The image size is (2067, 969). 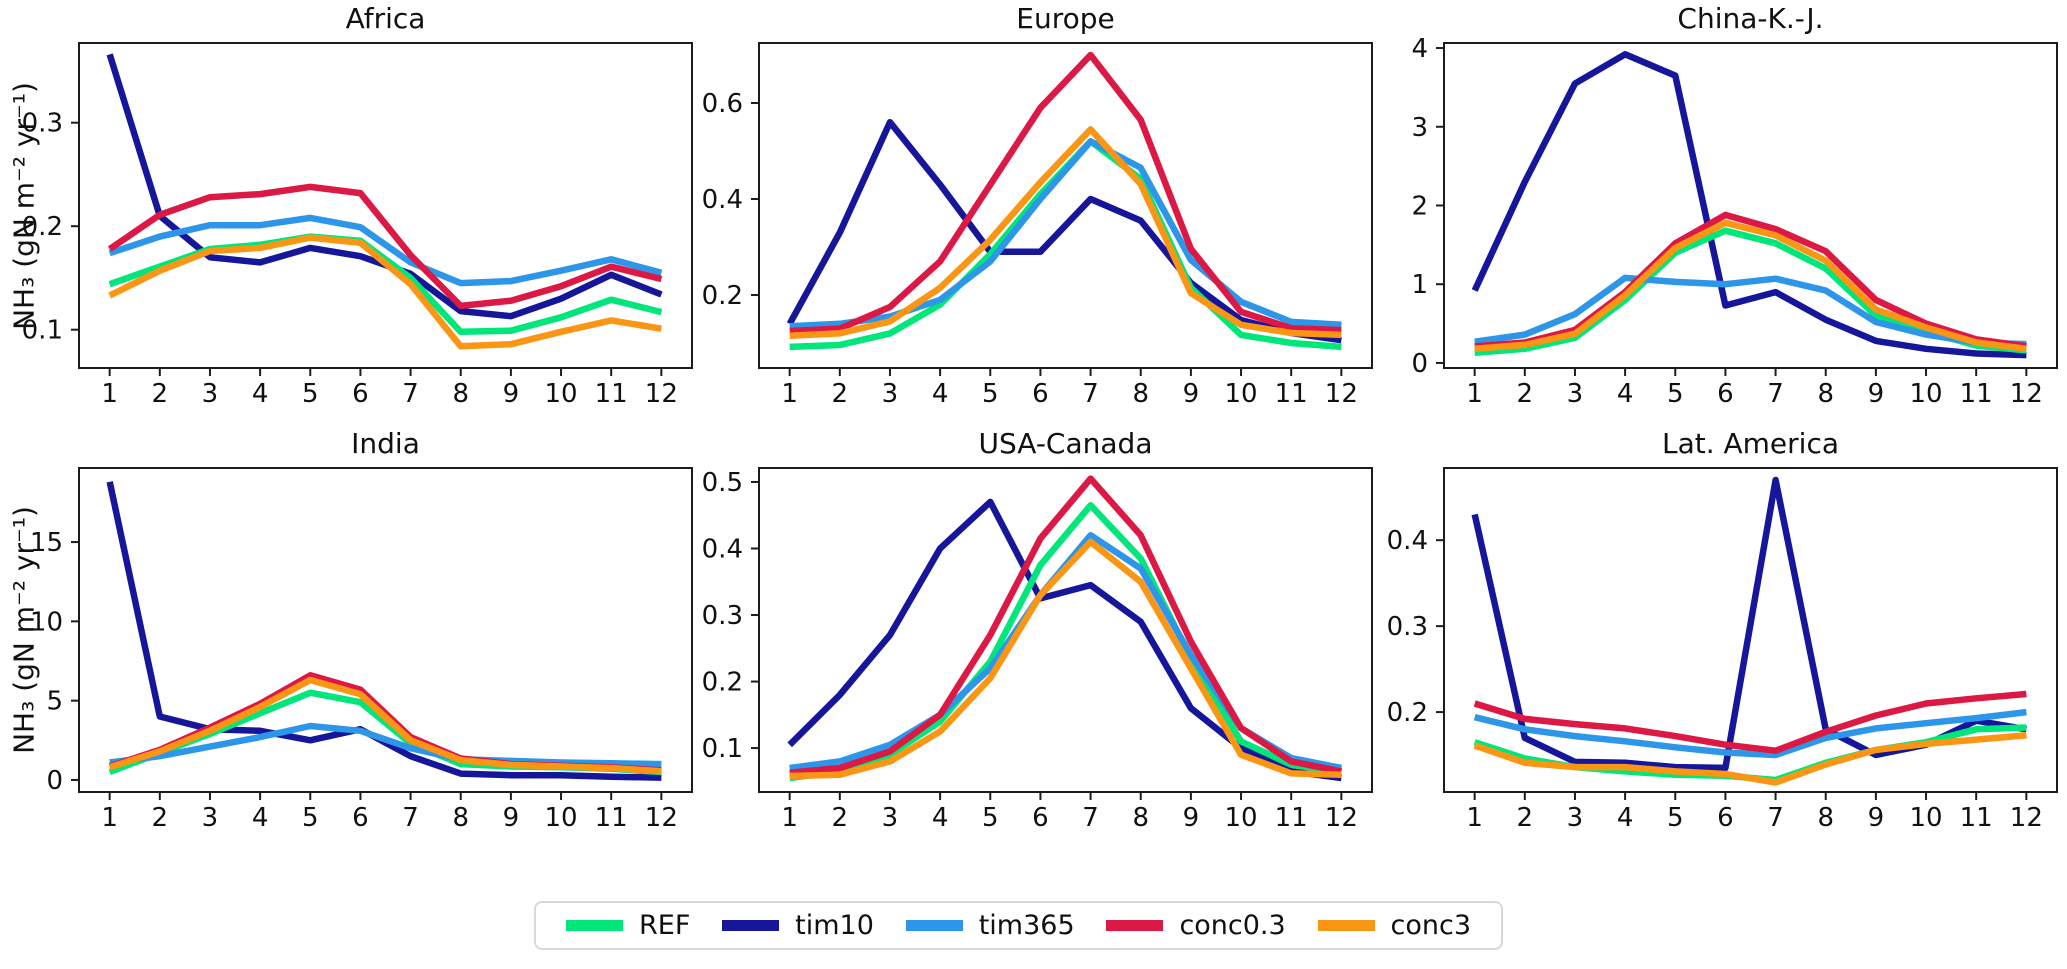 What do you see at coordinates (1750, 18) in the screenshot?
I see `chart-title-china: China-K.-J.` at bounding box center [1750, 18].